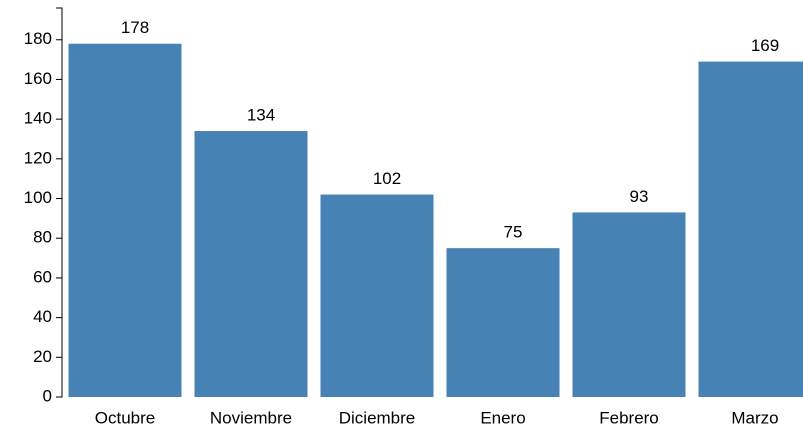  What do you see at coordinates (629, 417) in the screenshot?
I see `x-tick-label: Febrero` at bounding box center [629, 417].